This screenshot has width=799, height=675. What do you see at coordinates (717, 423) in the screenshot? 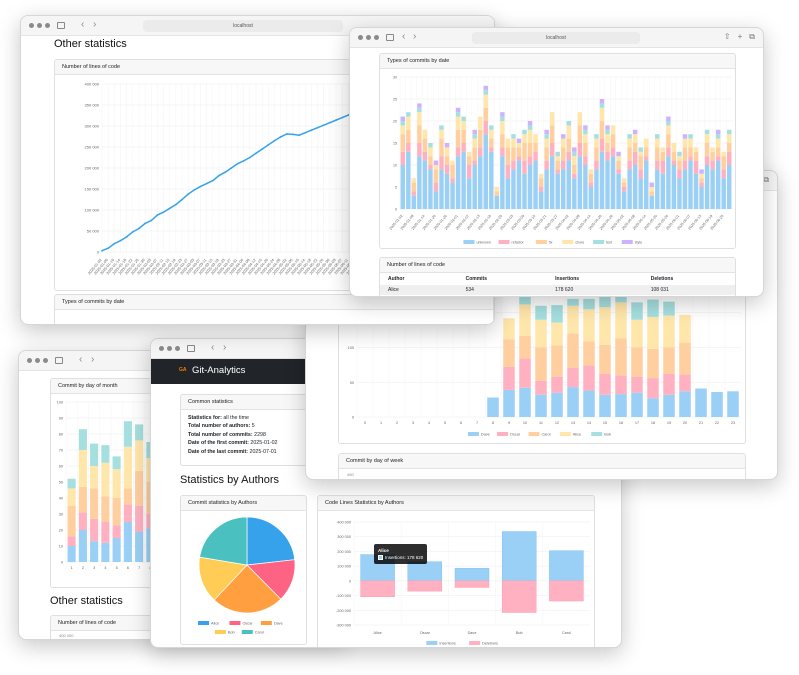
I see `x-tick-label: 22` at bounding box center [717, 423].